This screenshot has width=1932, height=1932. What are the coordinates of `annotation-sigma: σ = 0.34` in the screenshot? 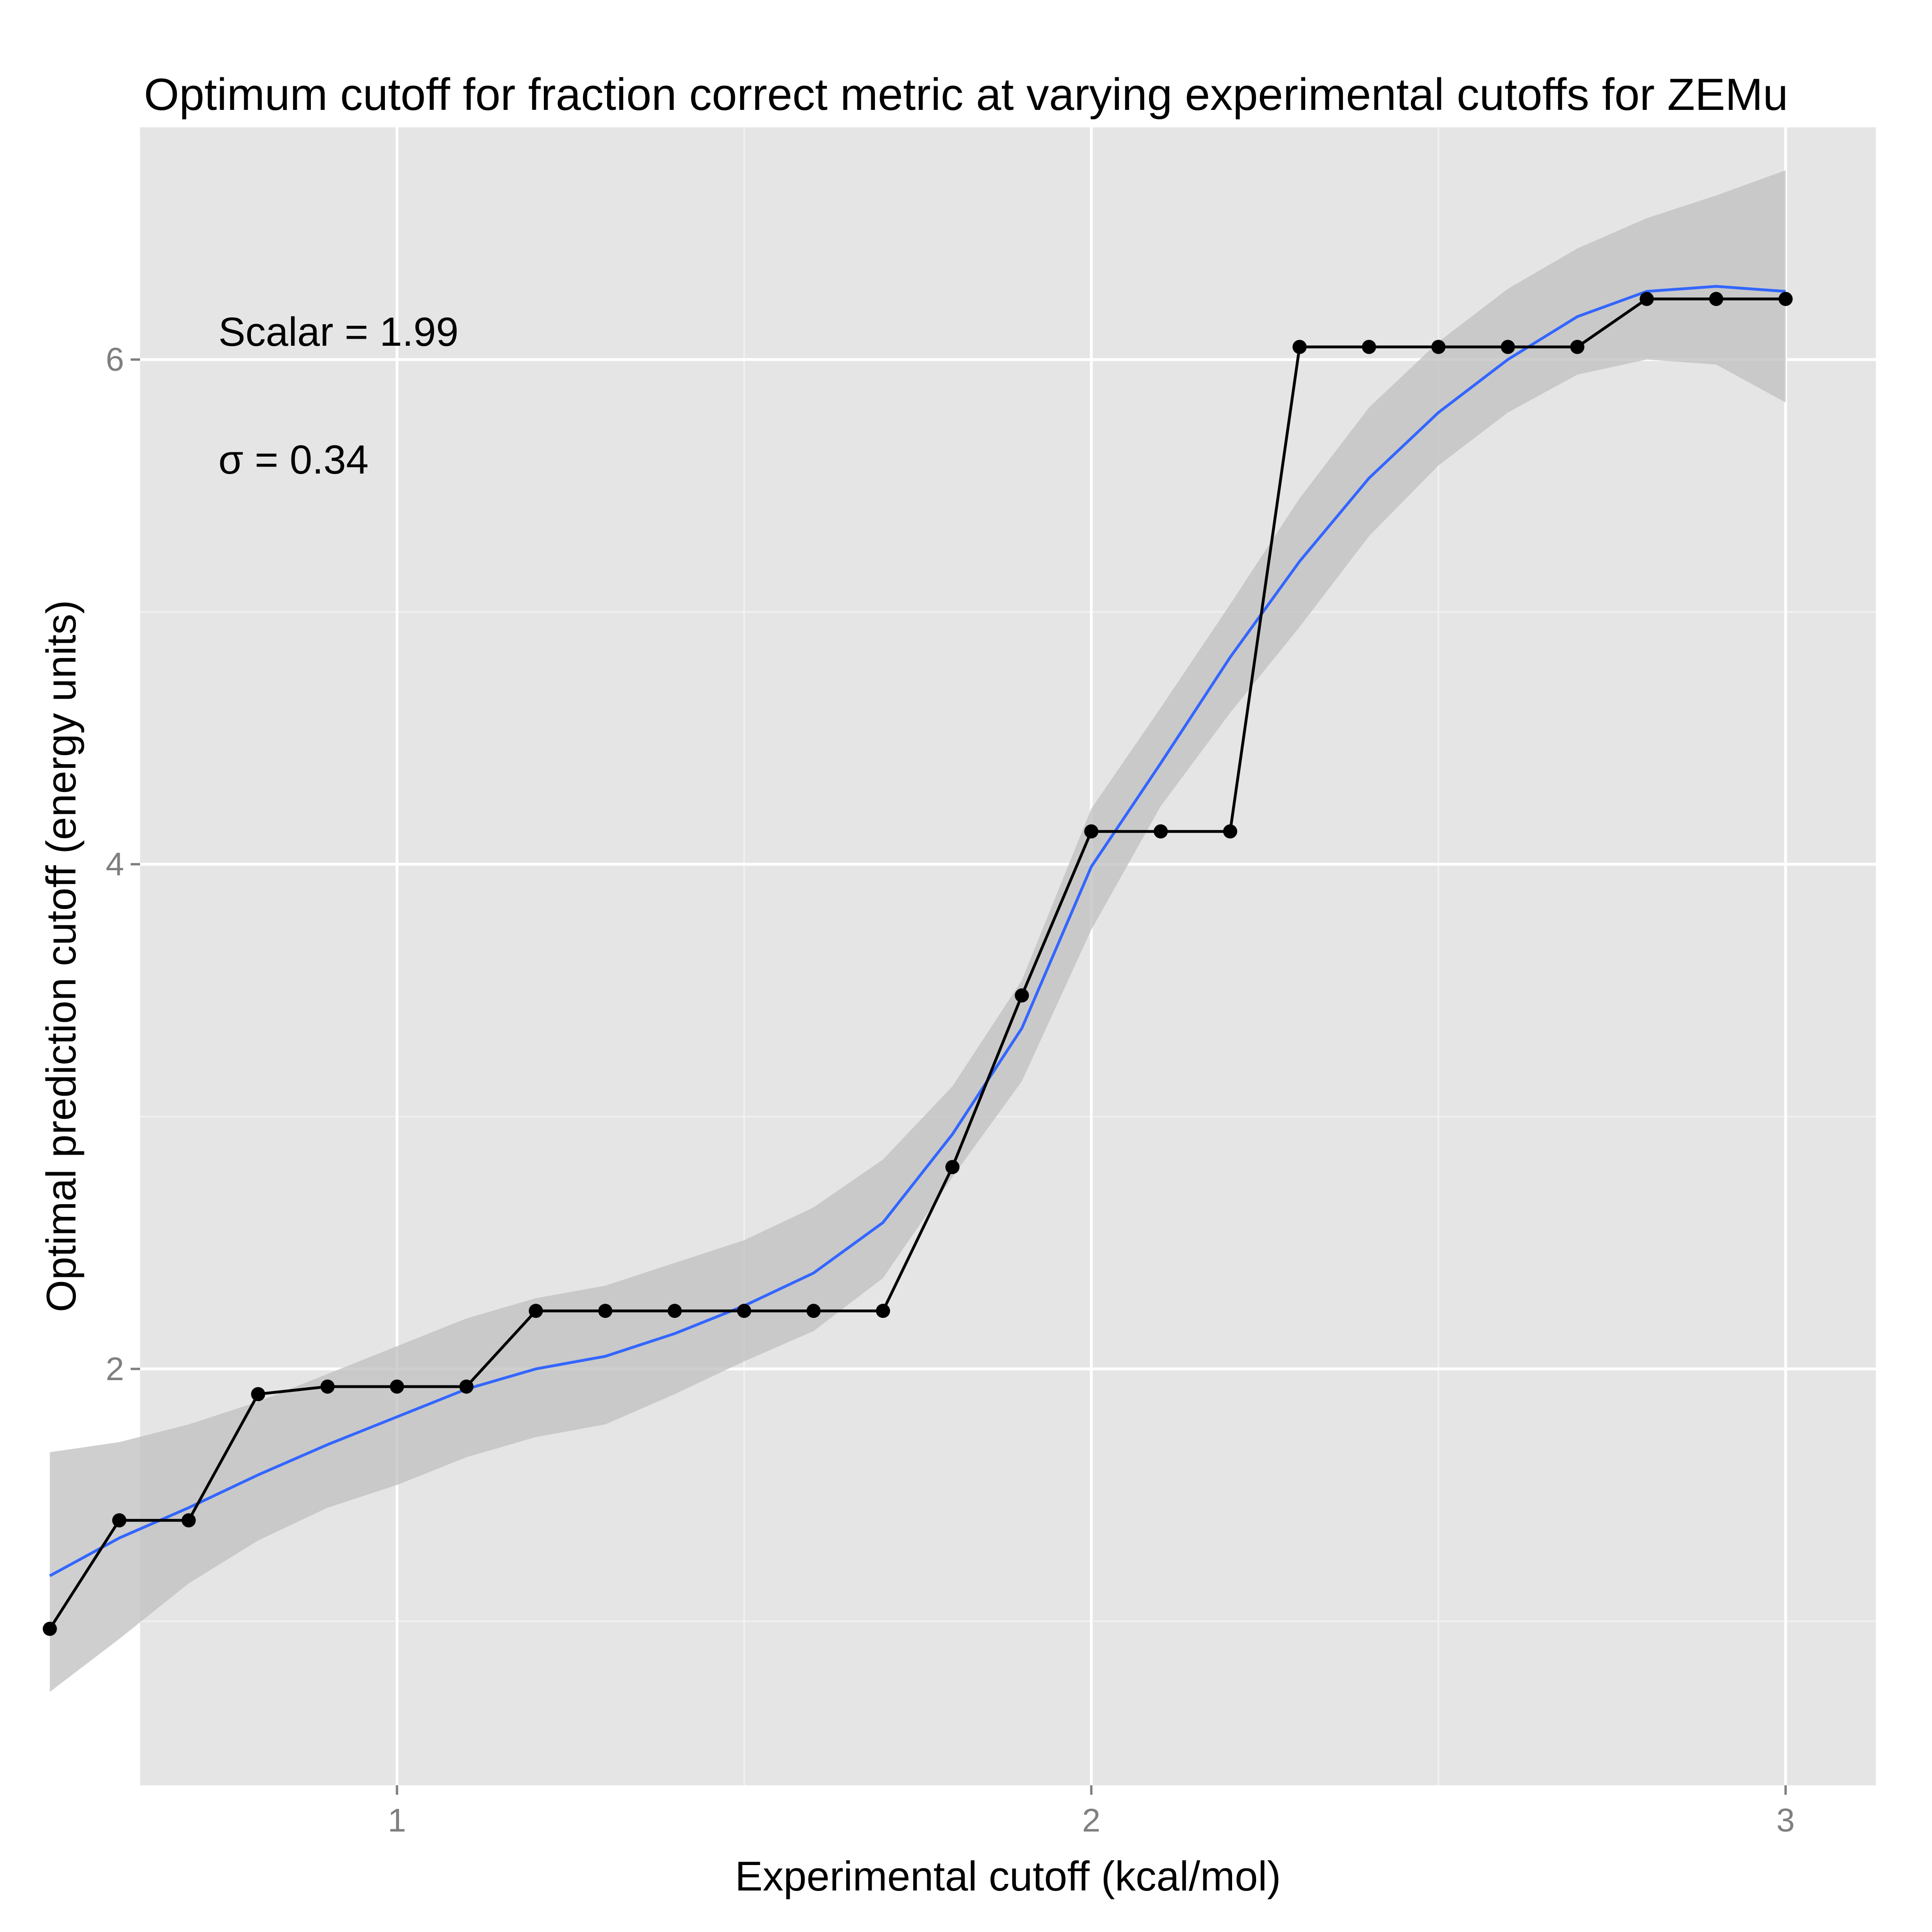 It's located at (293, 460).